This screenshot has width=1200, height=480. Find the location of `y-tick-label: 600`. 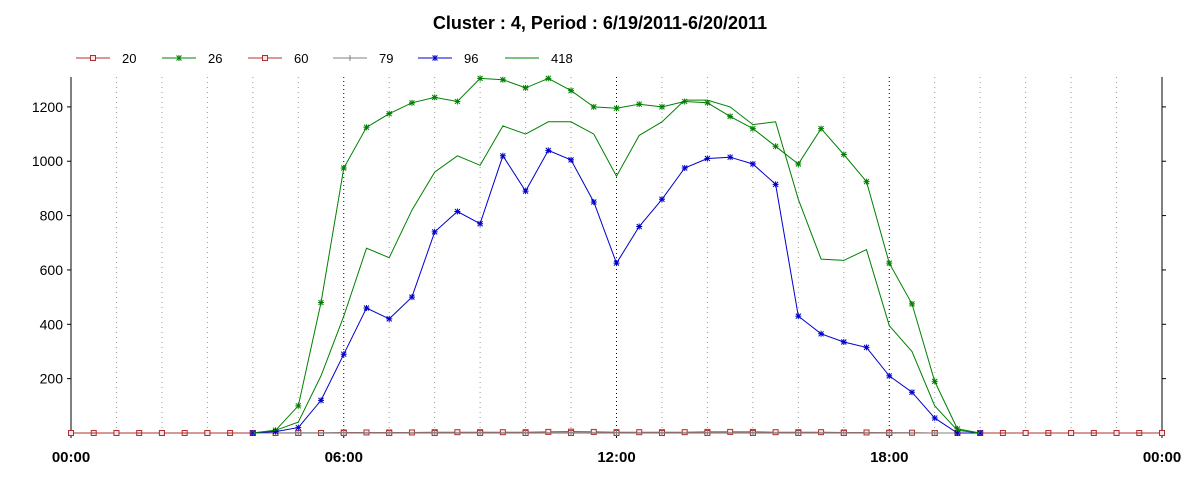

y-tick-label: 600 is located at coordinates (52, 270).